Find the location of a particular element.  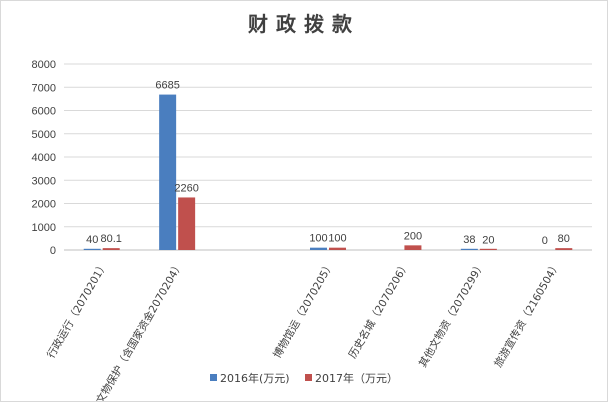

data-label: 40 is located at coordinates (92, 240).